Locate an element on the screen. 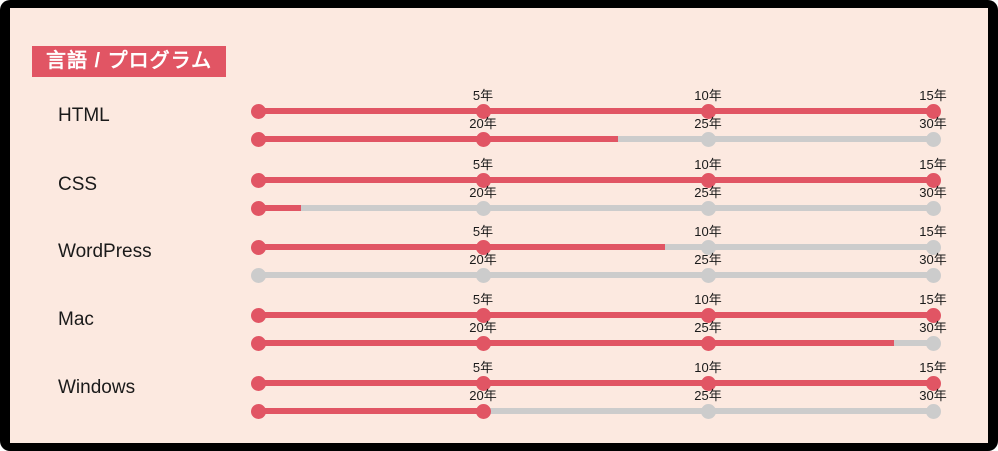 This screenshot has width=998, height=451. skill-group-html: HTML 5年 10年 15年 20年 25年 30年 is located at coordinates (499, 117).